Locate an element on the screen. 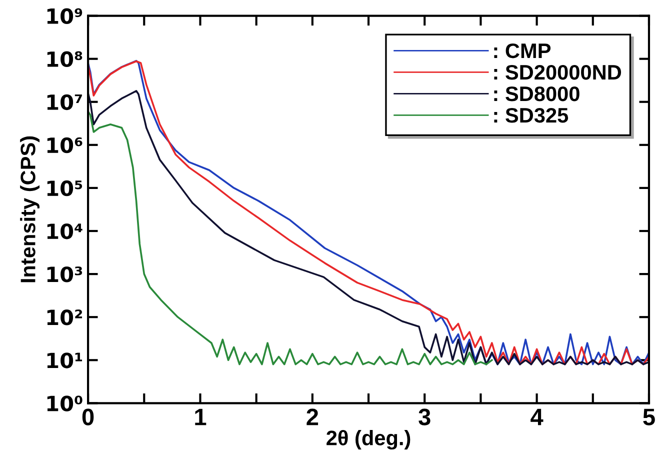  y-tick-label: 10¹ is located at coordinates (64, 360).